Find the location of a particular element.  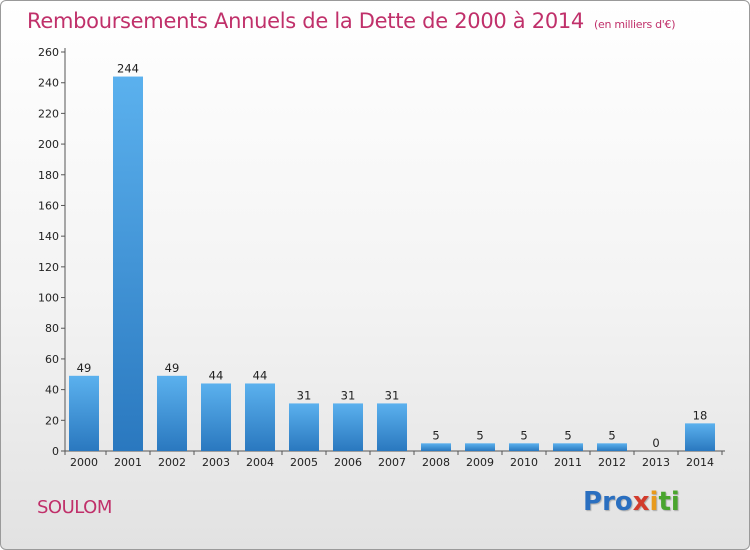

y-tick-label: 20 is located at coordinates (52, 420).